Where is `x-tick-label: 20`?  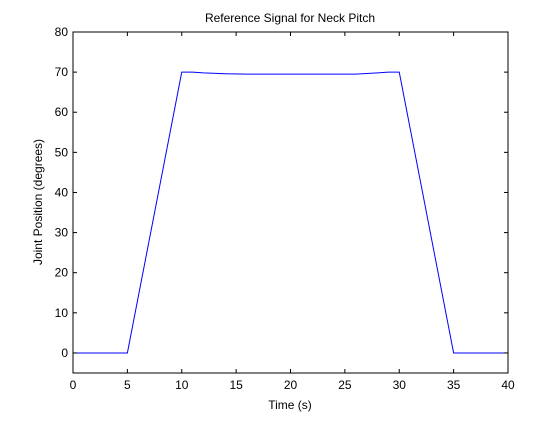
x-tick-label: 20 is located at coordinates (291, 385).